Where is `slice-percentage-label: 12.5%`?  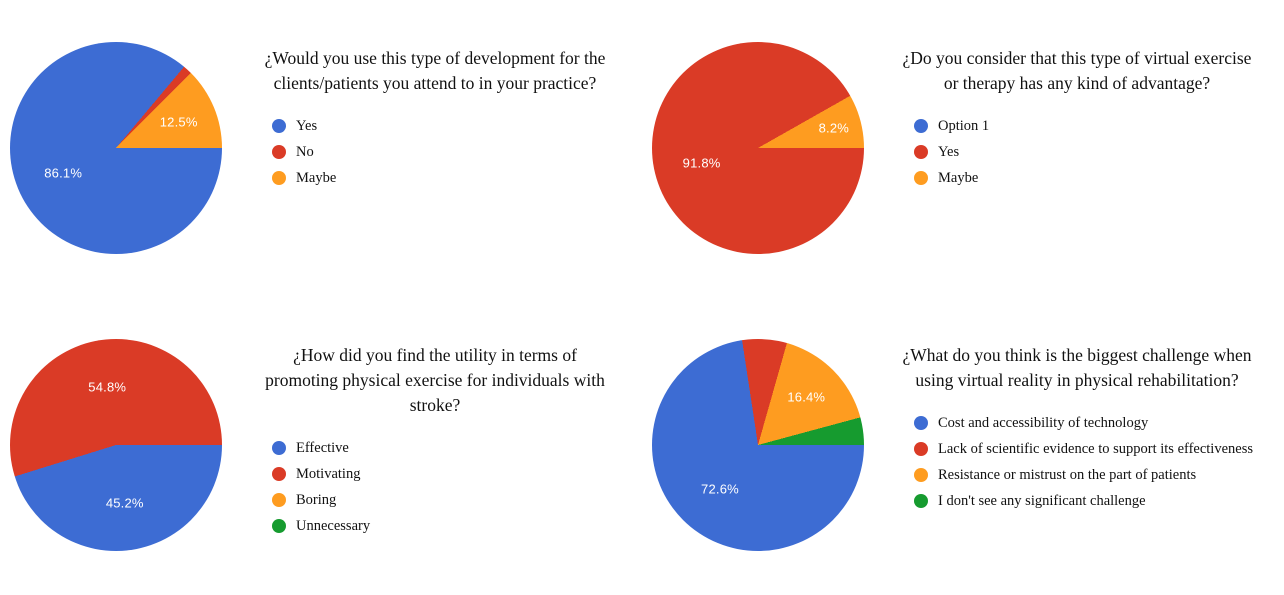
slice-percentage-label: 12.5% is located at coordinates (178, 122).